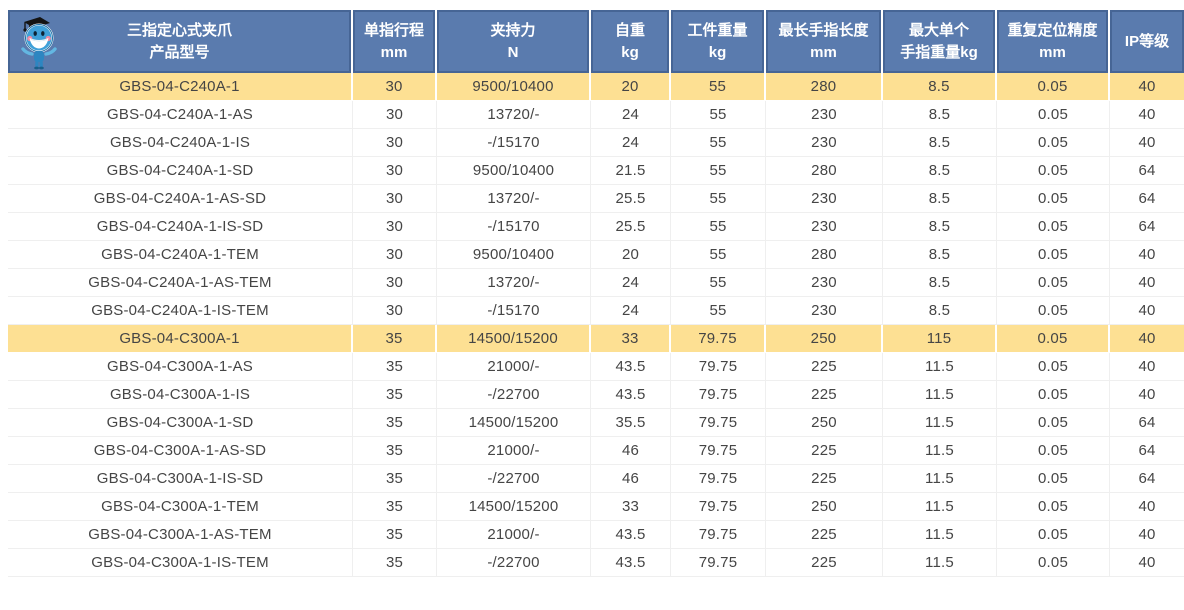 This screenshot has height=610, width=1184. Describe the element at coordinates (1147, 479) in the screenshot. I see `cell-ip: 64` at that location.